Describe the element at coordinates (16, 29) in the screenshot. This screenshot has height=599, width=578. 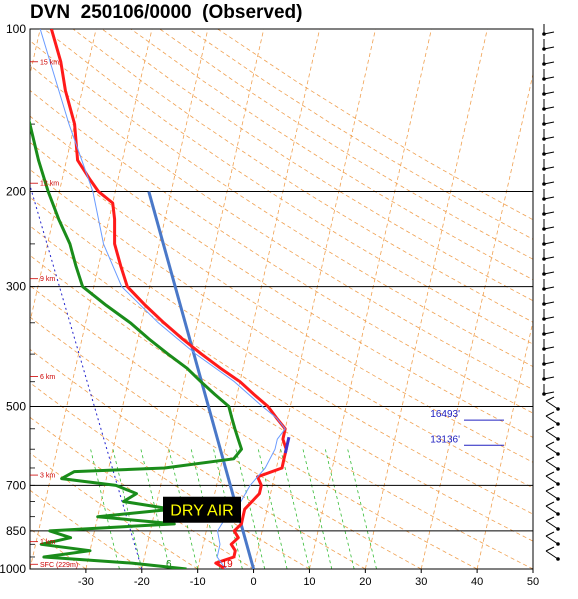
I see `pressure-label: 100` at that location.